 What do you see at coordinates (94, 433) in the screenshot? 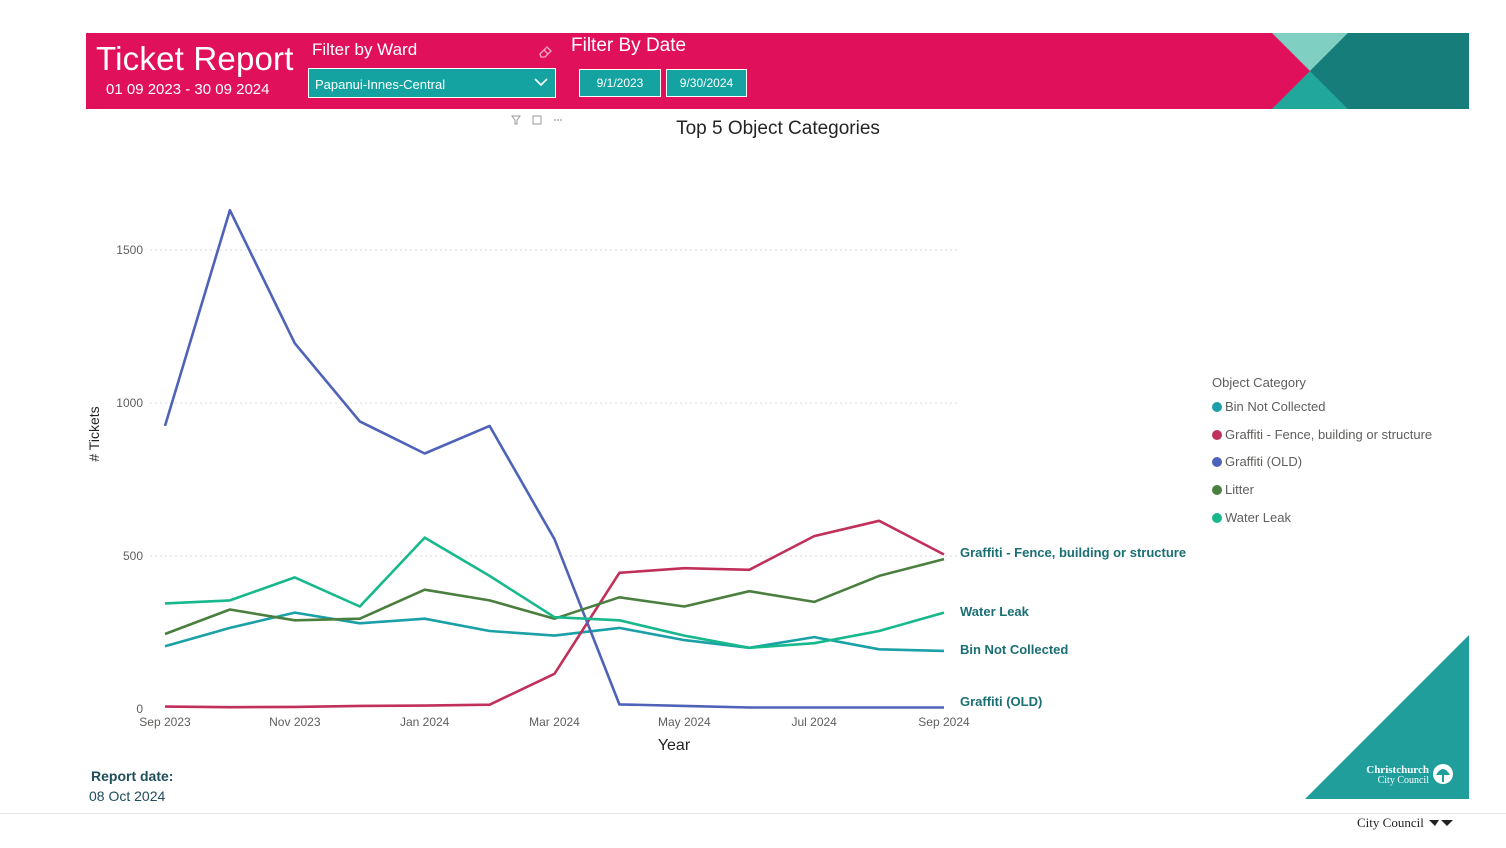
I see `y-axis-label: # Tickets` at bounding box center [94, 433].